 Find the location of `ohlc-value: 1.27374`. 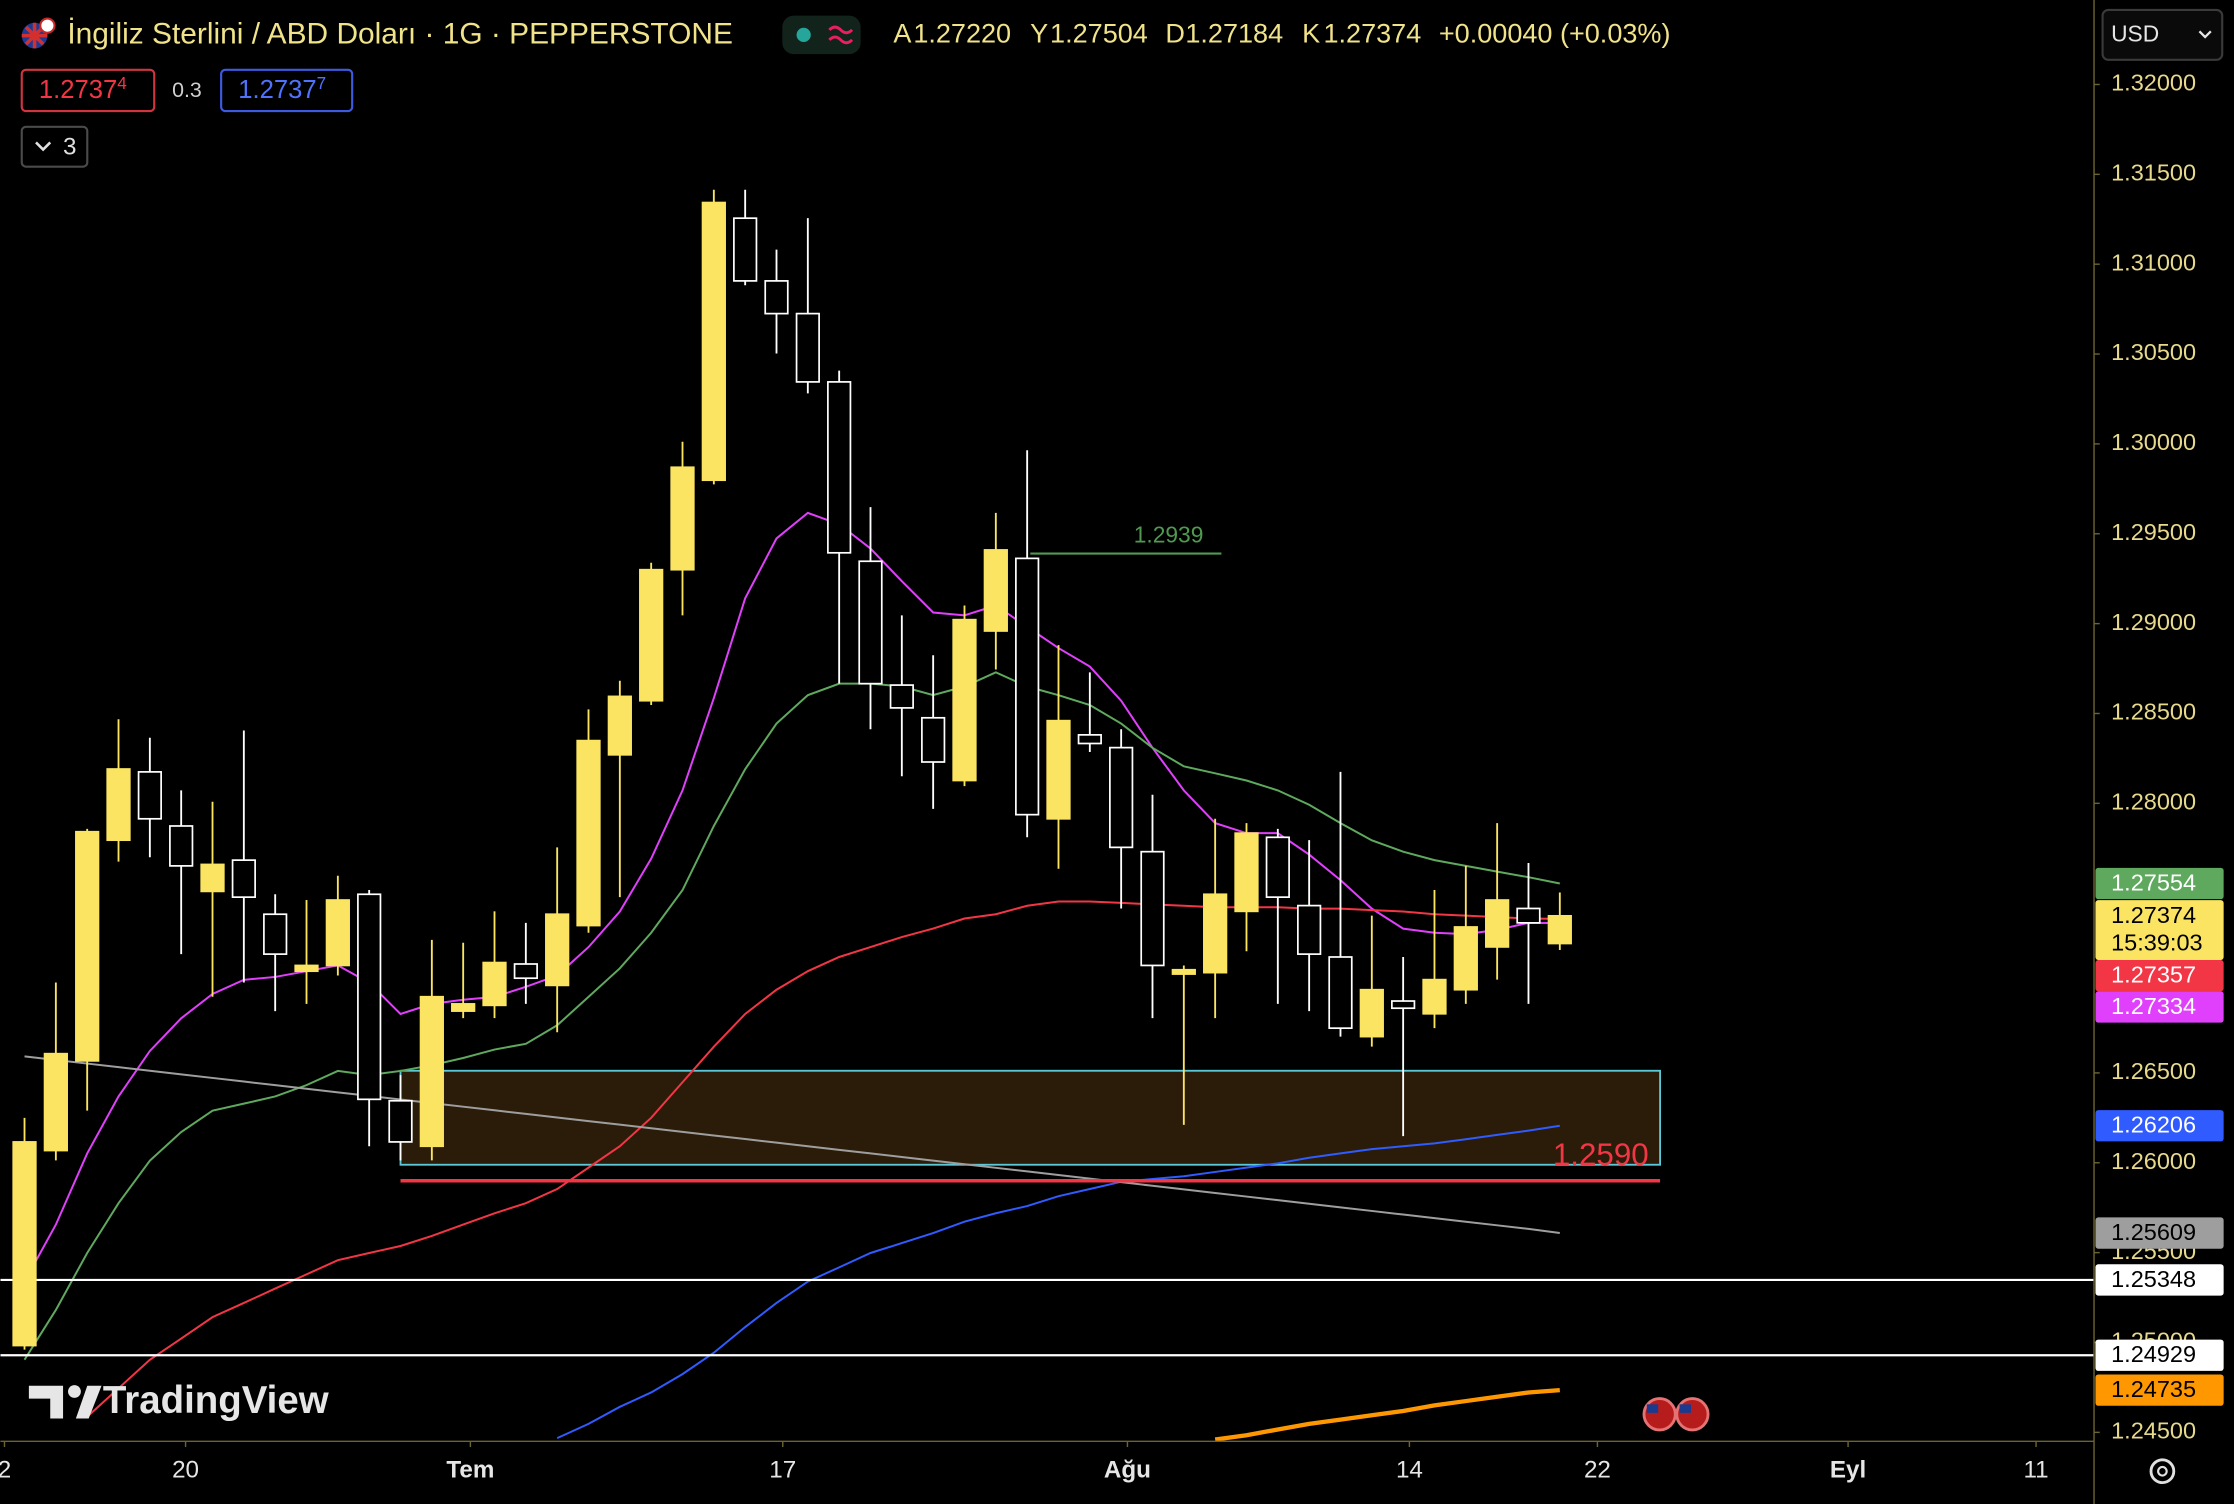

ohlc-value: 1.27374 is located at coordinates (1373, 34).